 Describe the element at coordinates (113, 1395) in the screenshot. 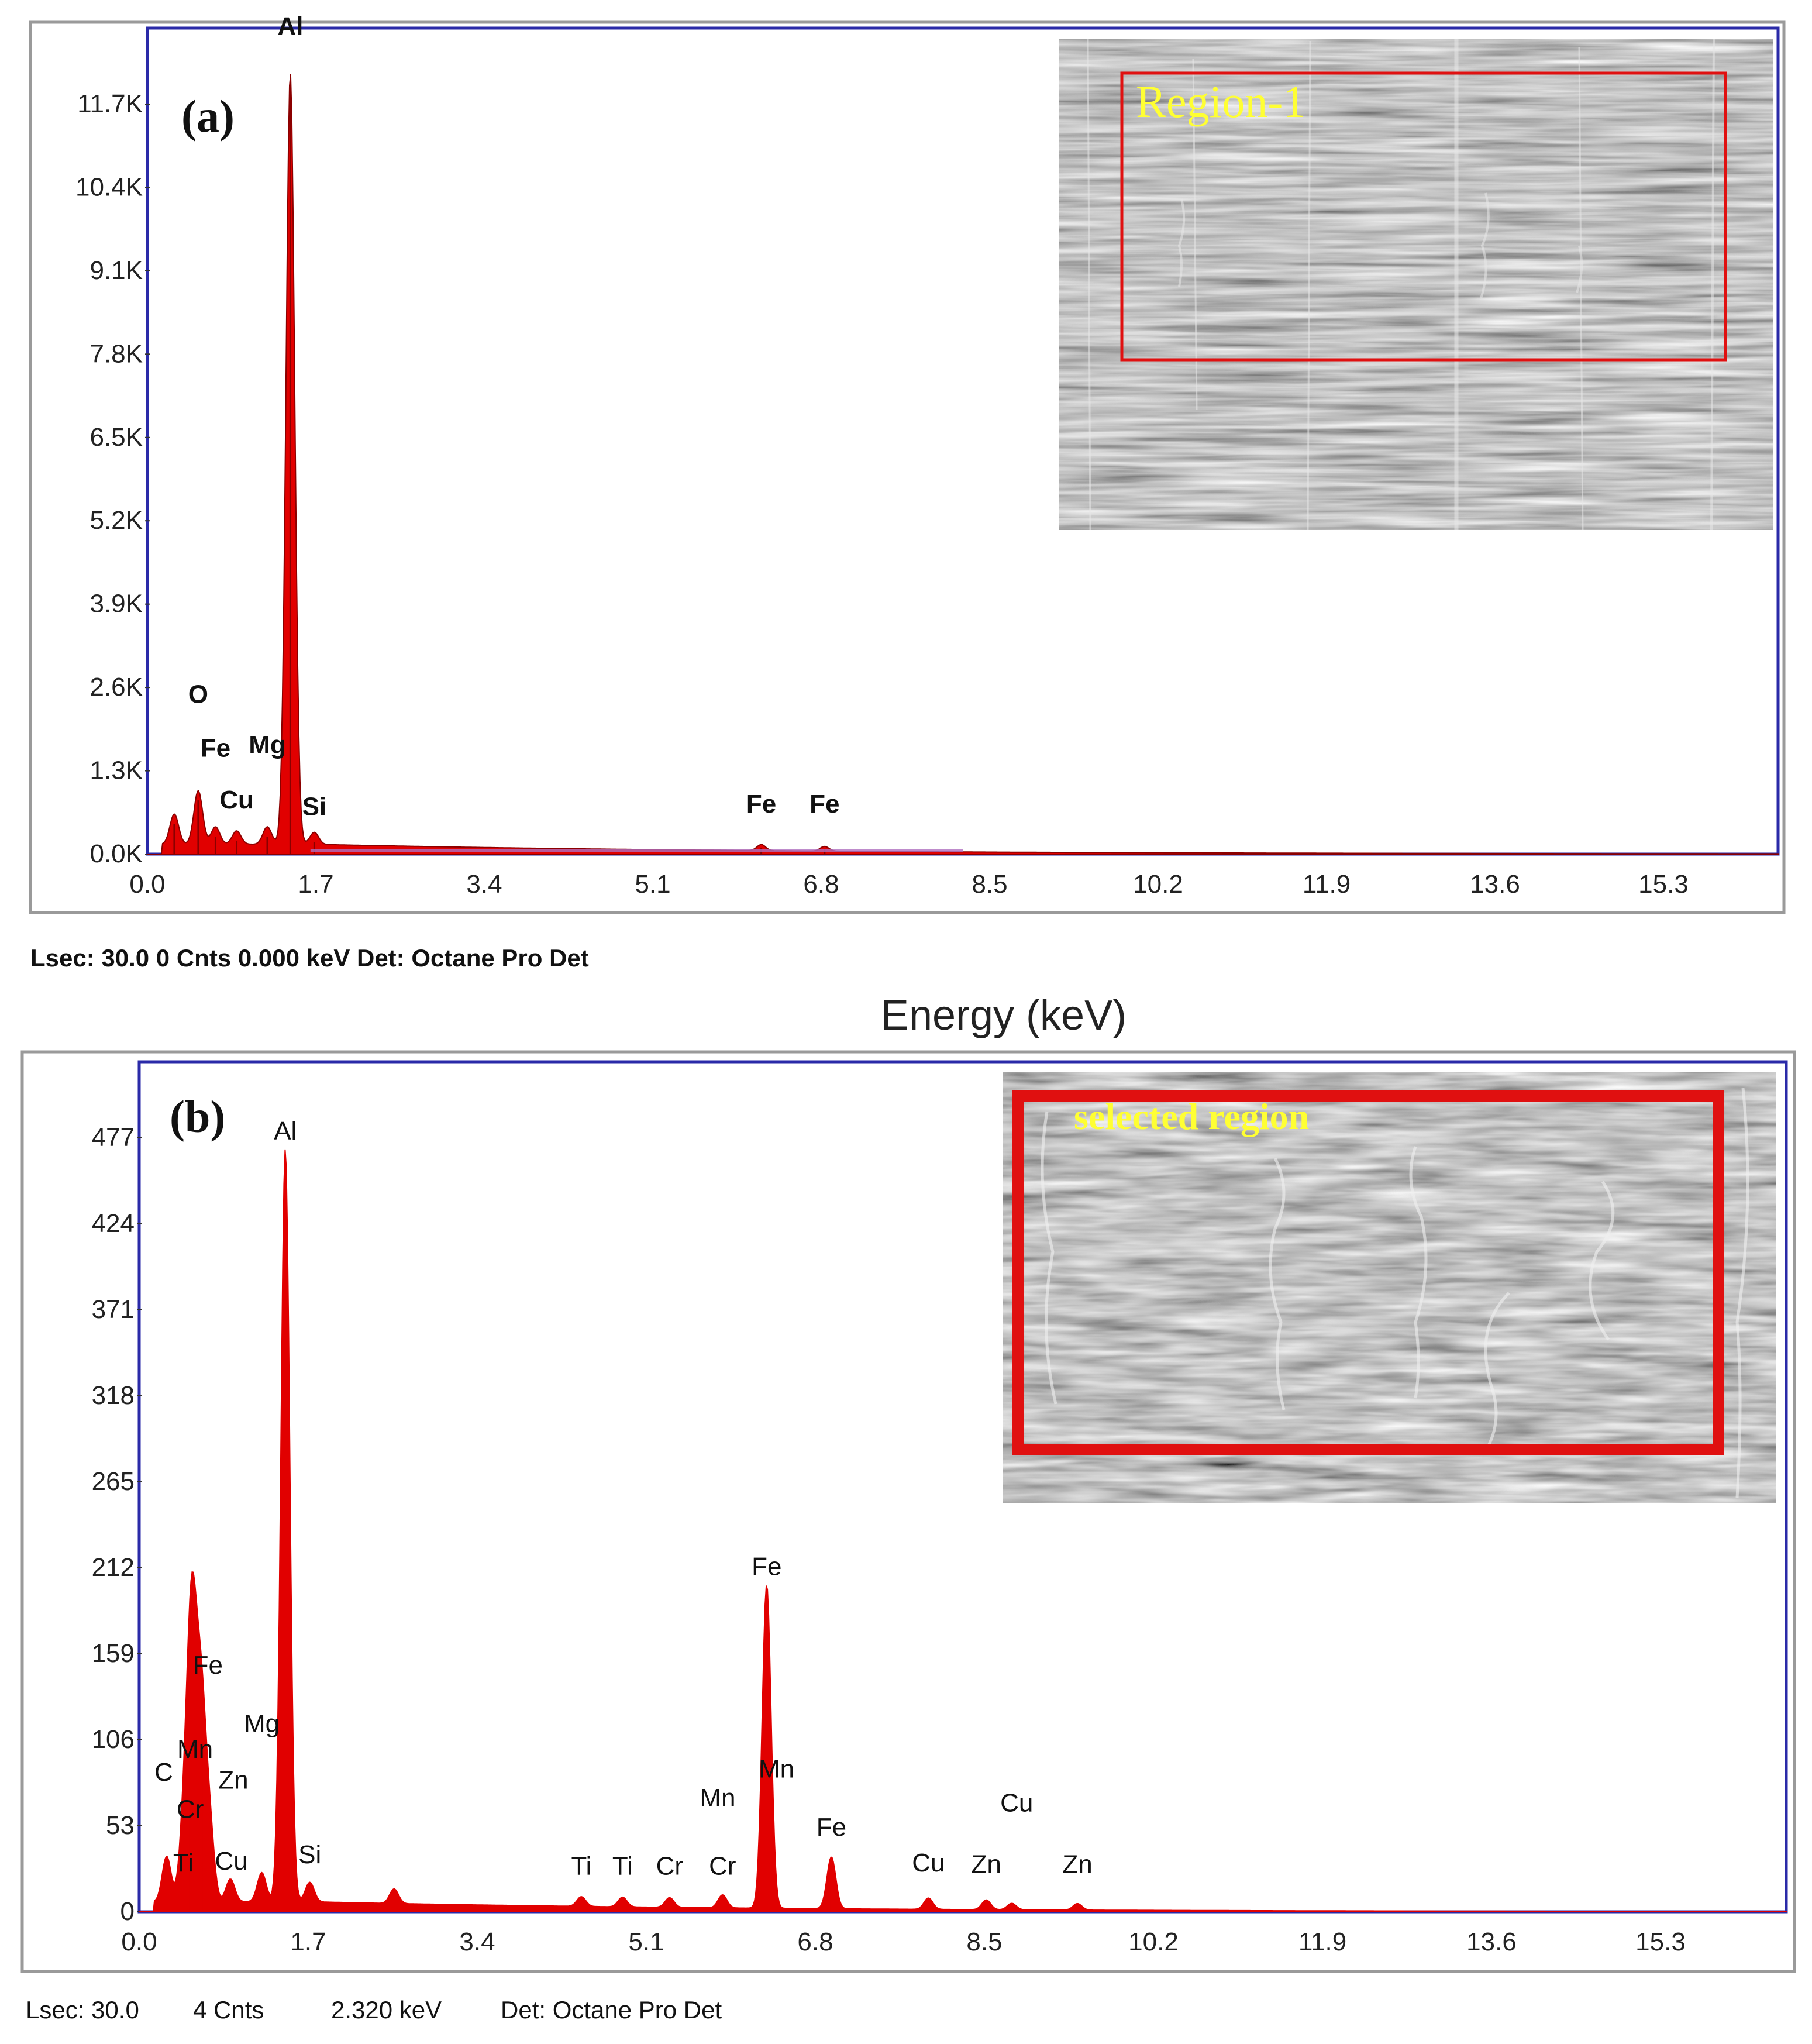

I see `y-tick-label: 318` at that location.